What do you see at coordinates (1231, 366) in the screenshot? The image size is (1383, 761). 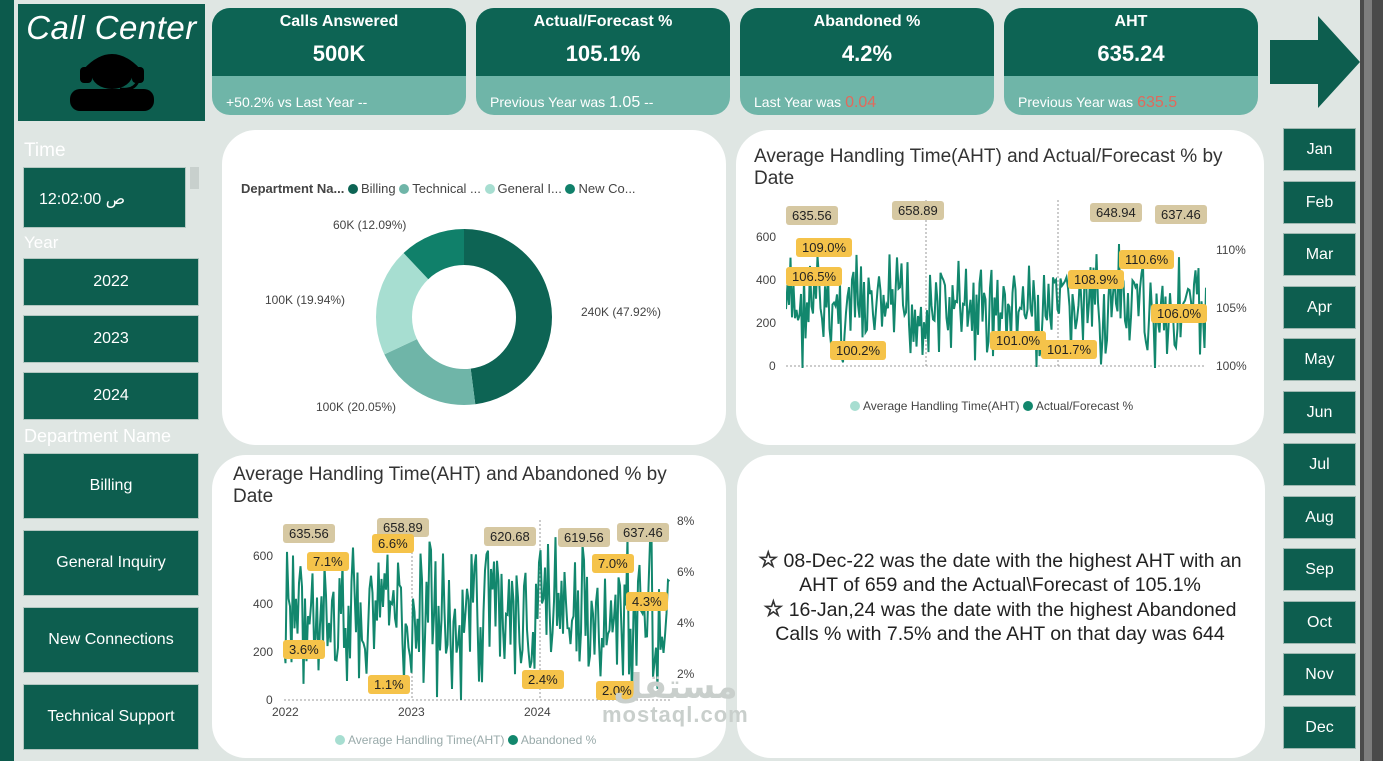 I see `y2-tick: 100%` at bounding box center [1231, 366].